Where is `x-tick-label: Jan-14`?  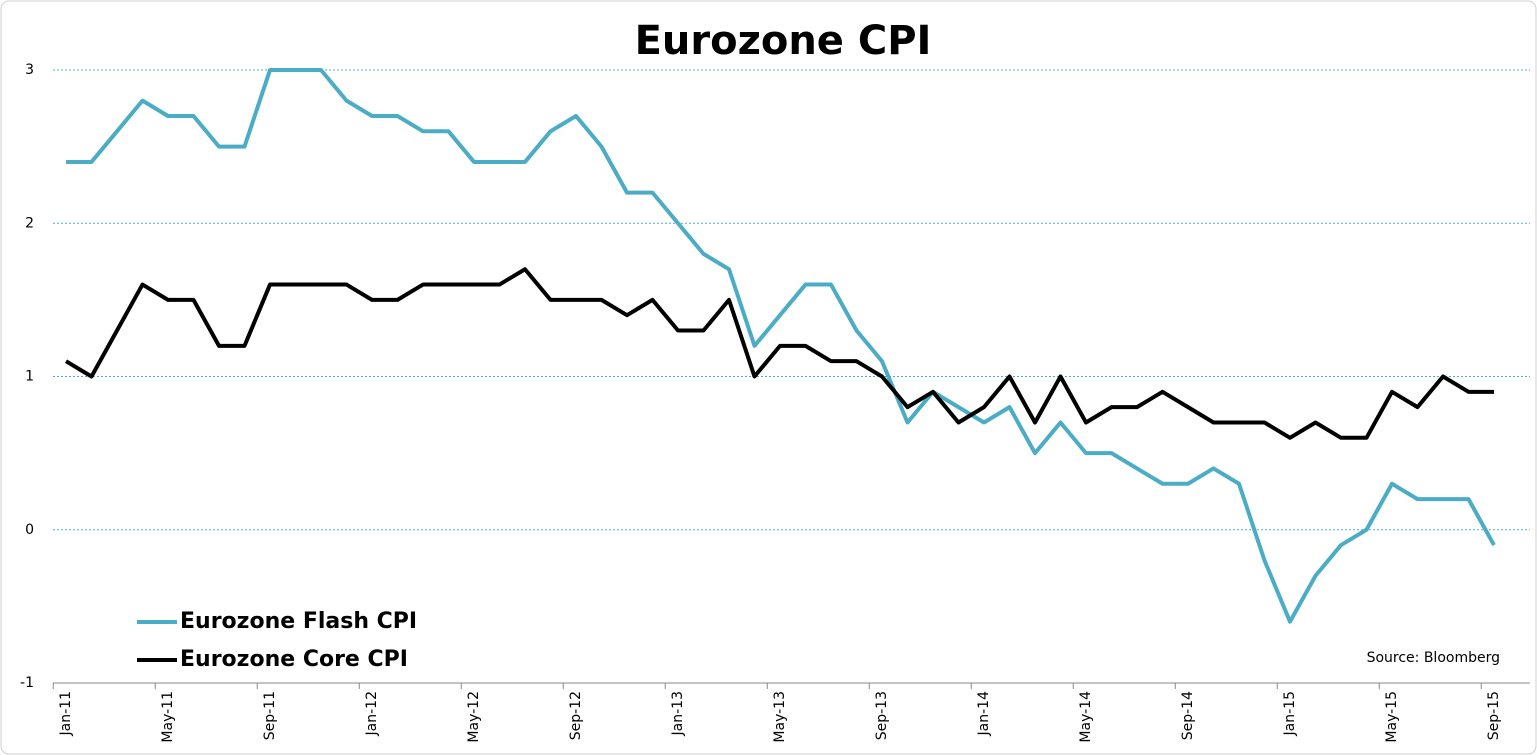
x-tick-label: Jan-14 is located at coordinates (984, 714).